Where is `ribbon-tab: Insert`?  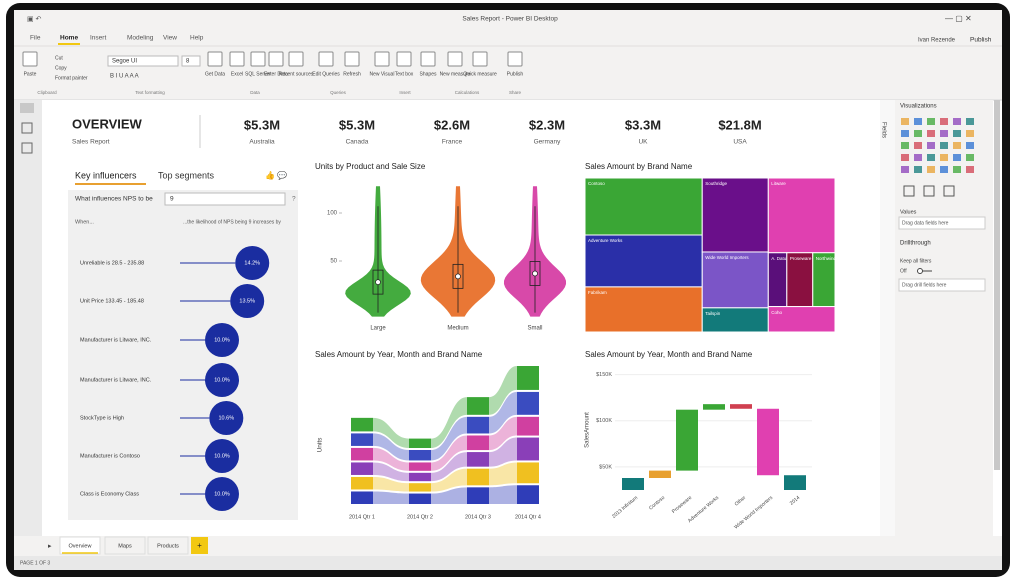 ribbon-tab: Insert is located at coordinates (98, 38).